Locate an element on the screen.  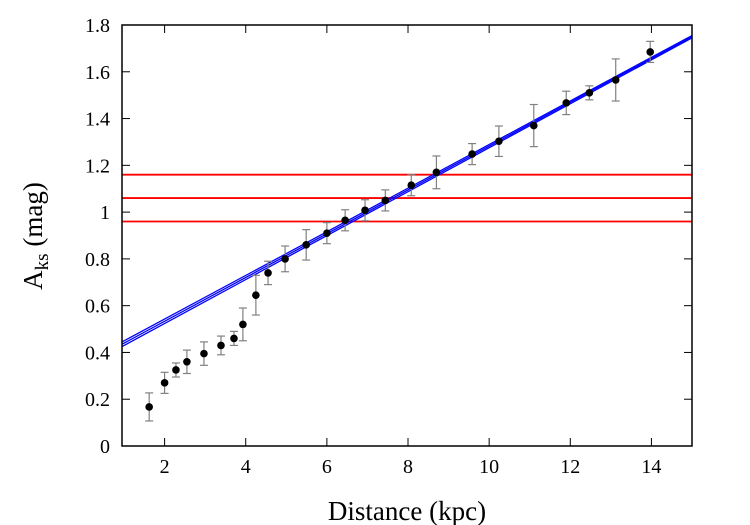
y-axis-label-unit: (mag) is located at coordinates (33, 217).